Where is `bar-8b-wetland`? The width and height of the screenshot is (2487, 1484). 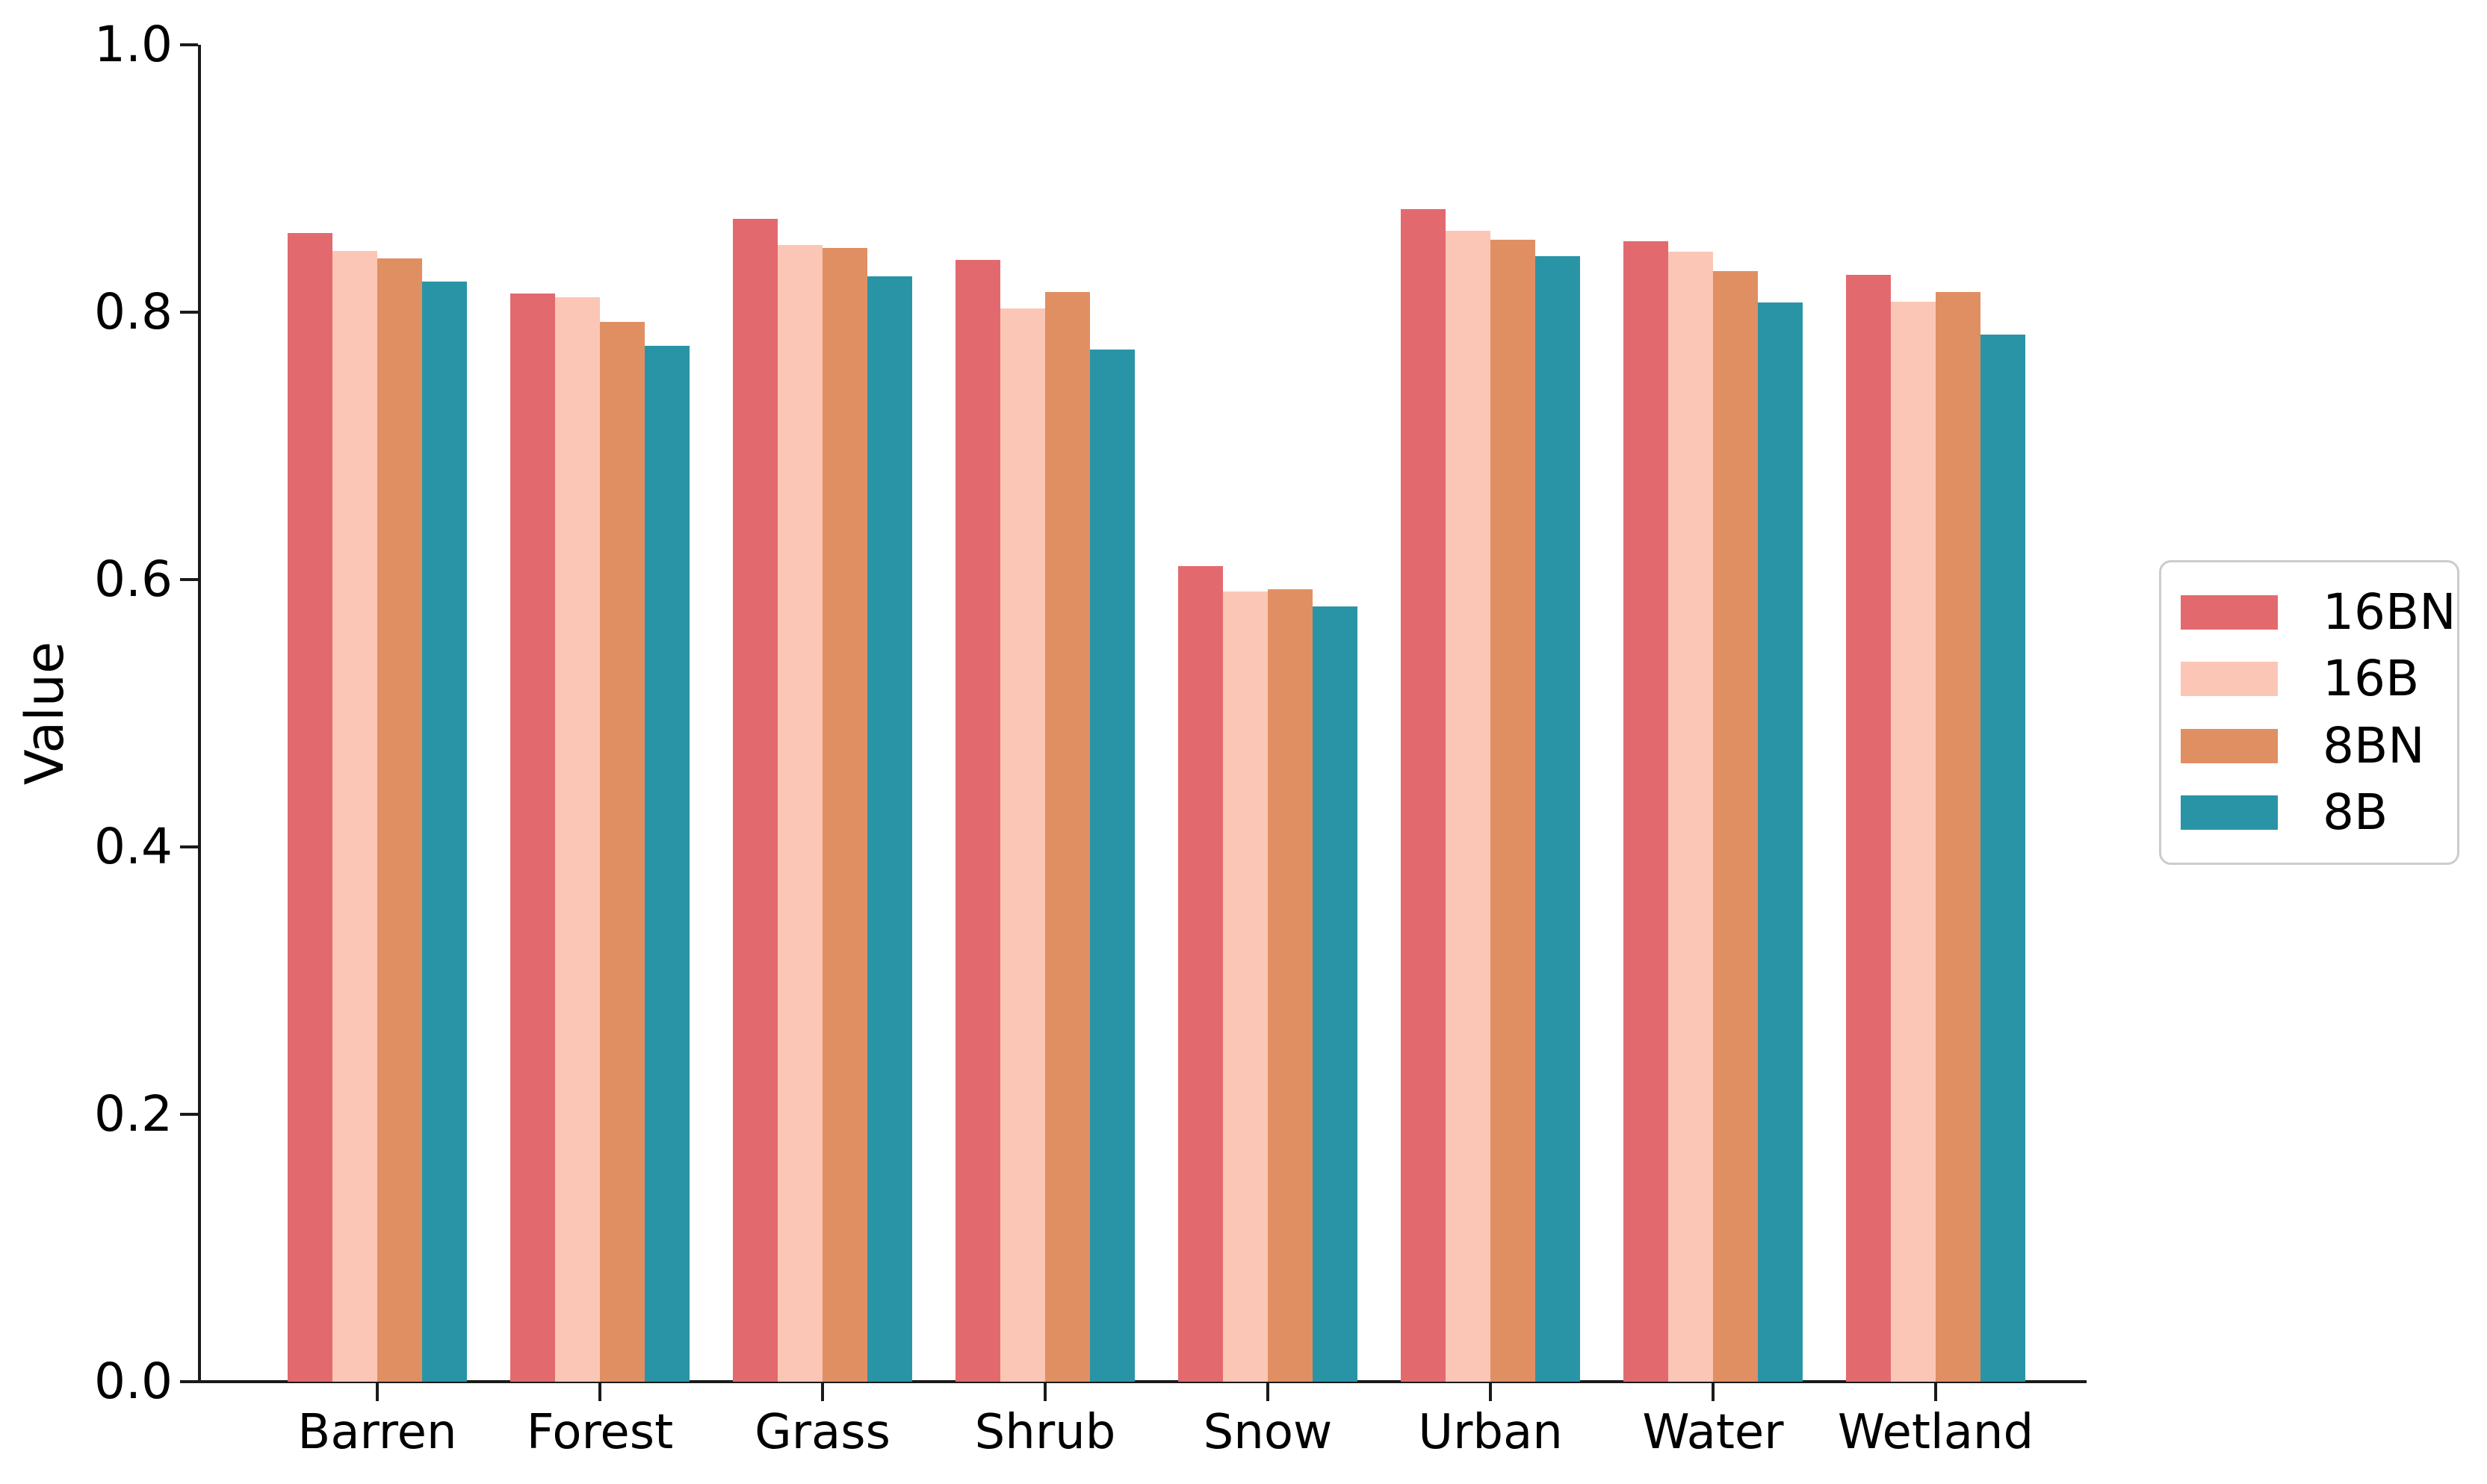 bar-8b-wetland is located at coordinates (2002, 859).